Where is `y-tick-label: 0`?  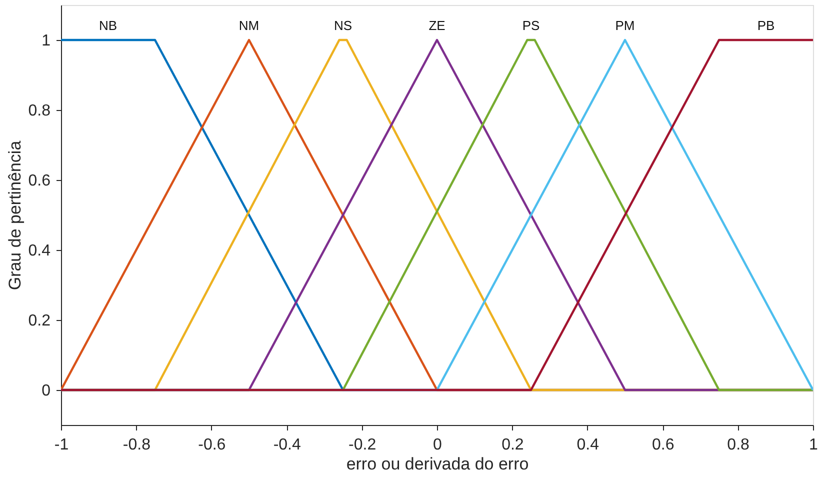 y-tick-label: 0 is located at coordinates (46, 391).